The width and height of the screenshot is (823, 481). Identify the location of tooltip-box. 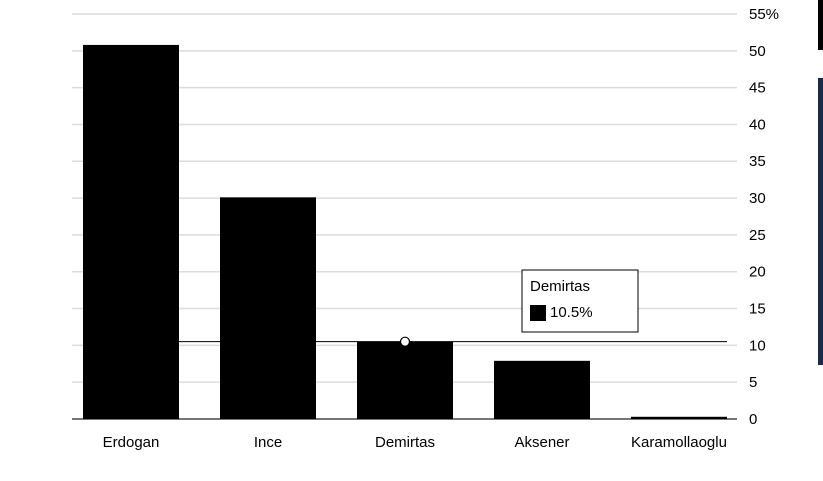
(580, 301).